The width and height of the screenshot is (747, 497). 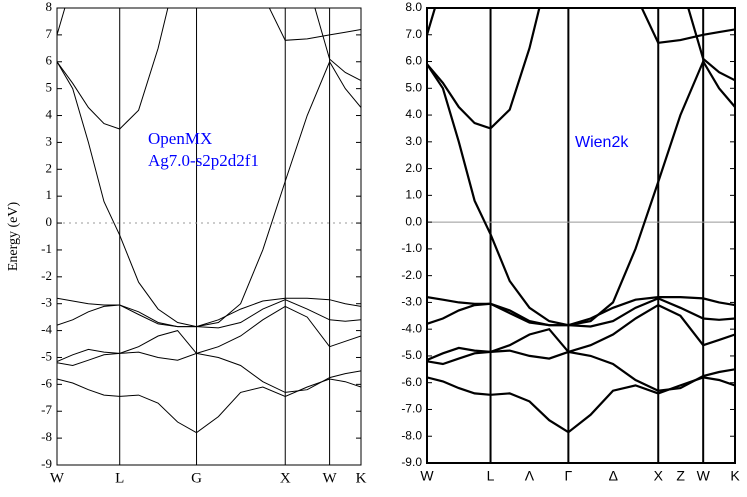 What do you see at coordinates (411, 462) in the screenshot?
I see `y-tick-label: -9.0` at bounding box center [411, 462].